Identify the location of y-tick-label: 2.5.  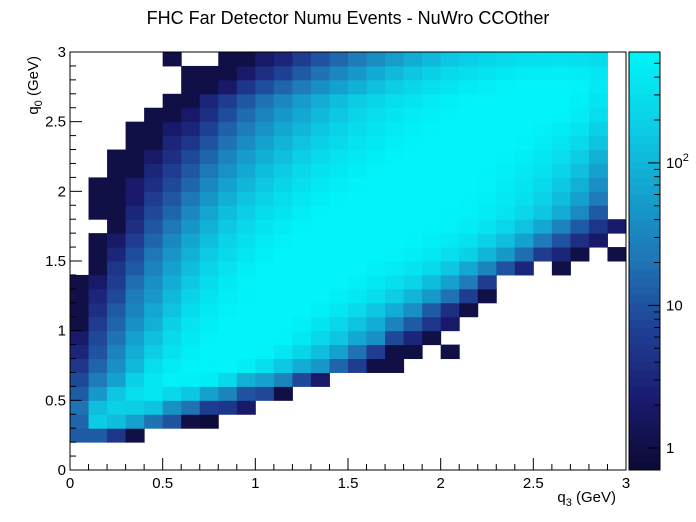
(55, 122).